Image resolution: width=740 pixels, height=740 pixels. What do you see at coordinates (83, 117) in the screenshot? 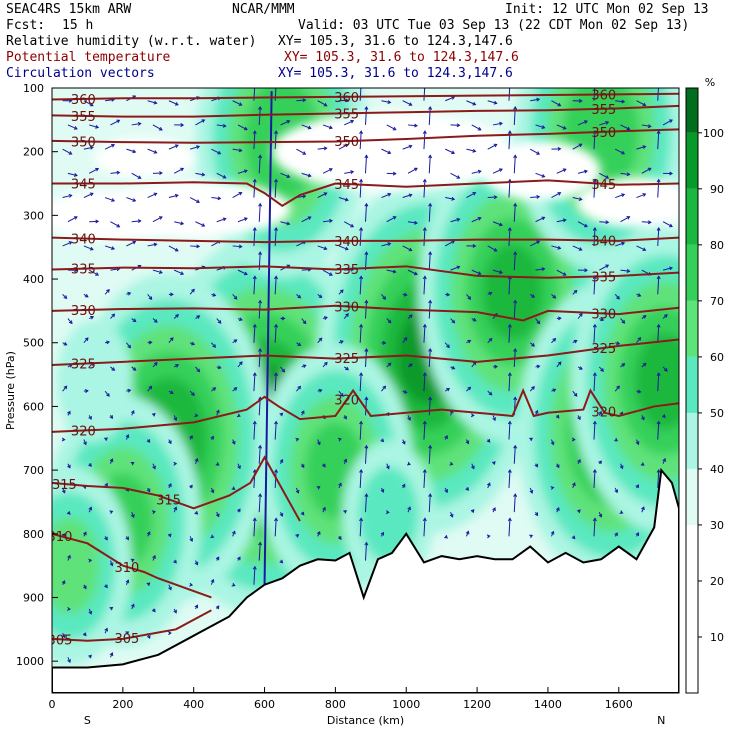
I see `theta-label-355-0: 355` at bounding box center [83, 117].